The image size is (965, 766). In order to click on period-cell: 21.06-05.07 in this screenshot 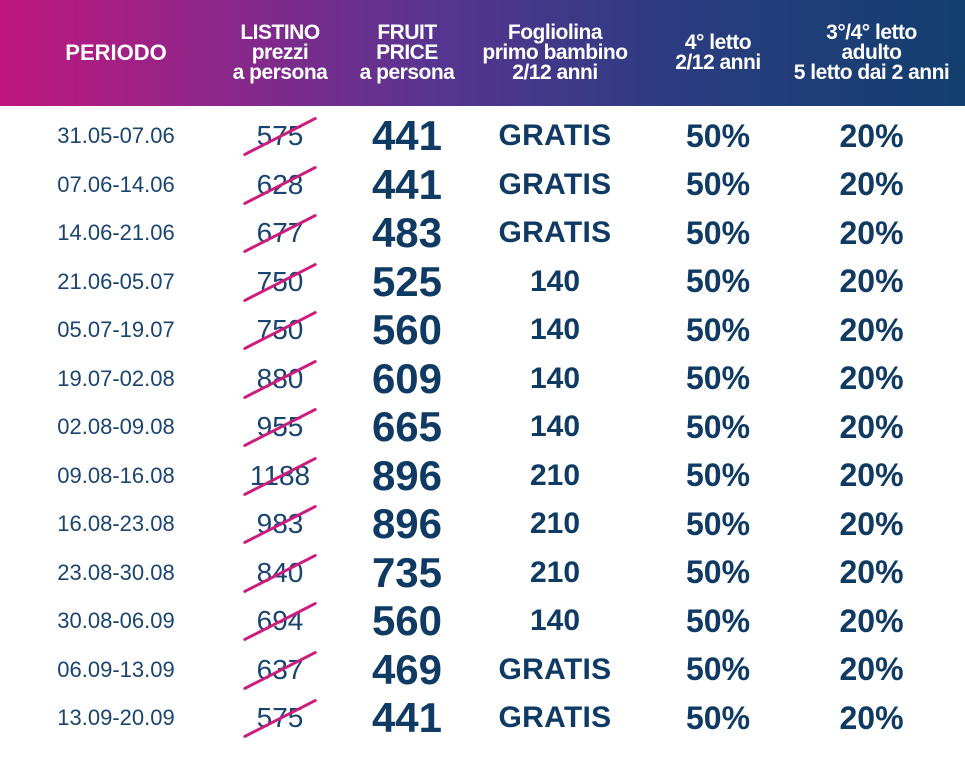, I will do `click(116, 281)`.